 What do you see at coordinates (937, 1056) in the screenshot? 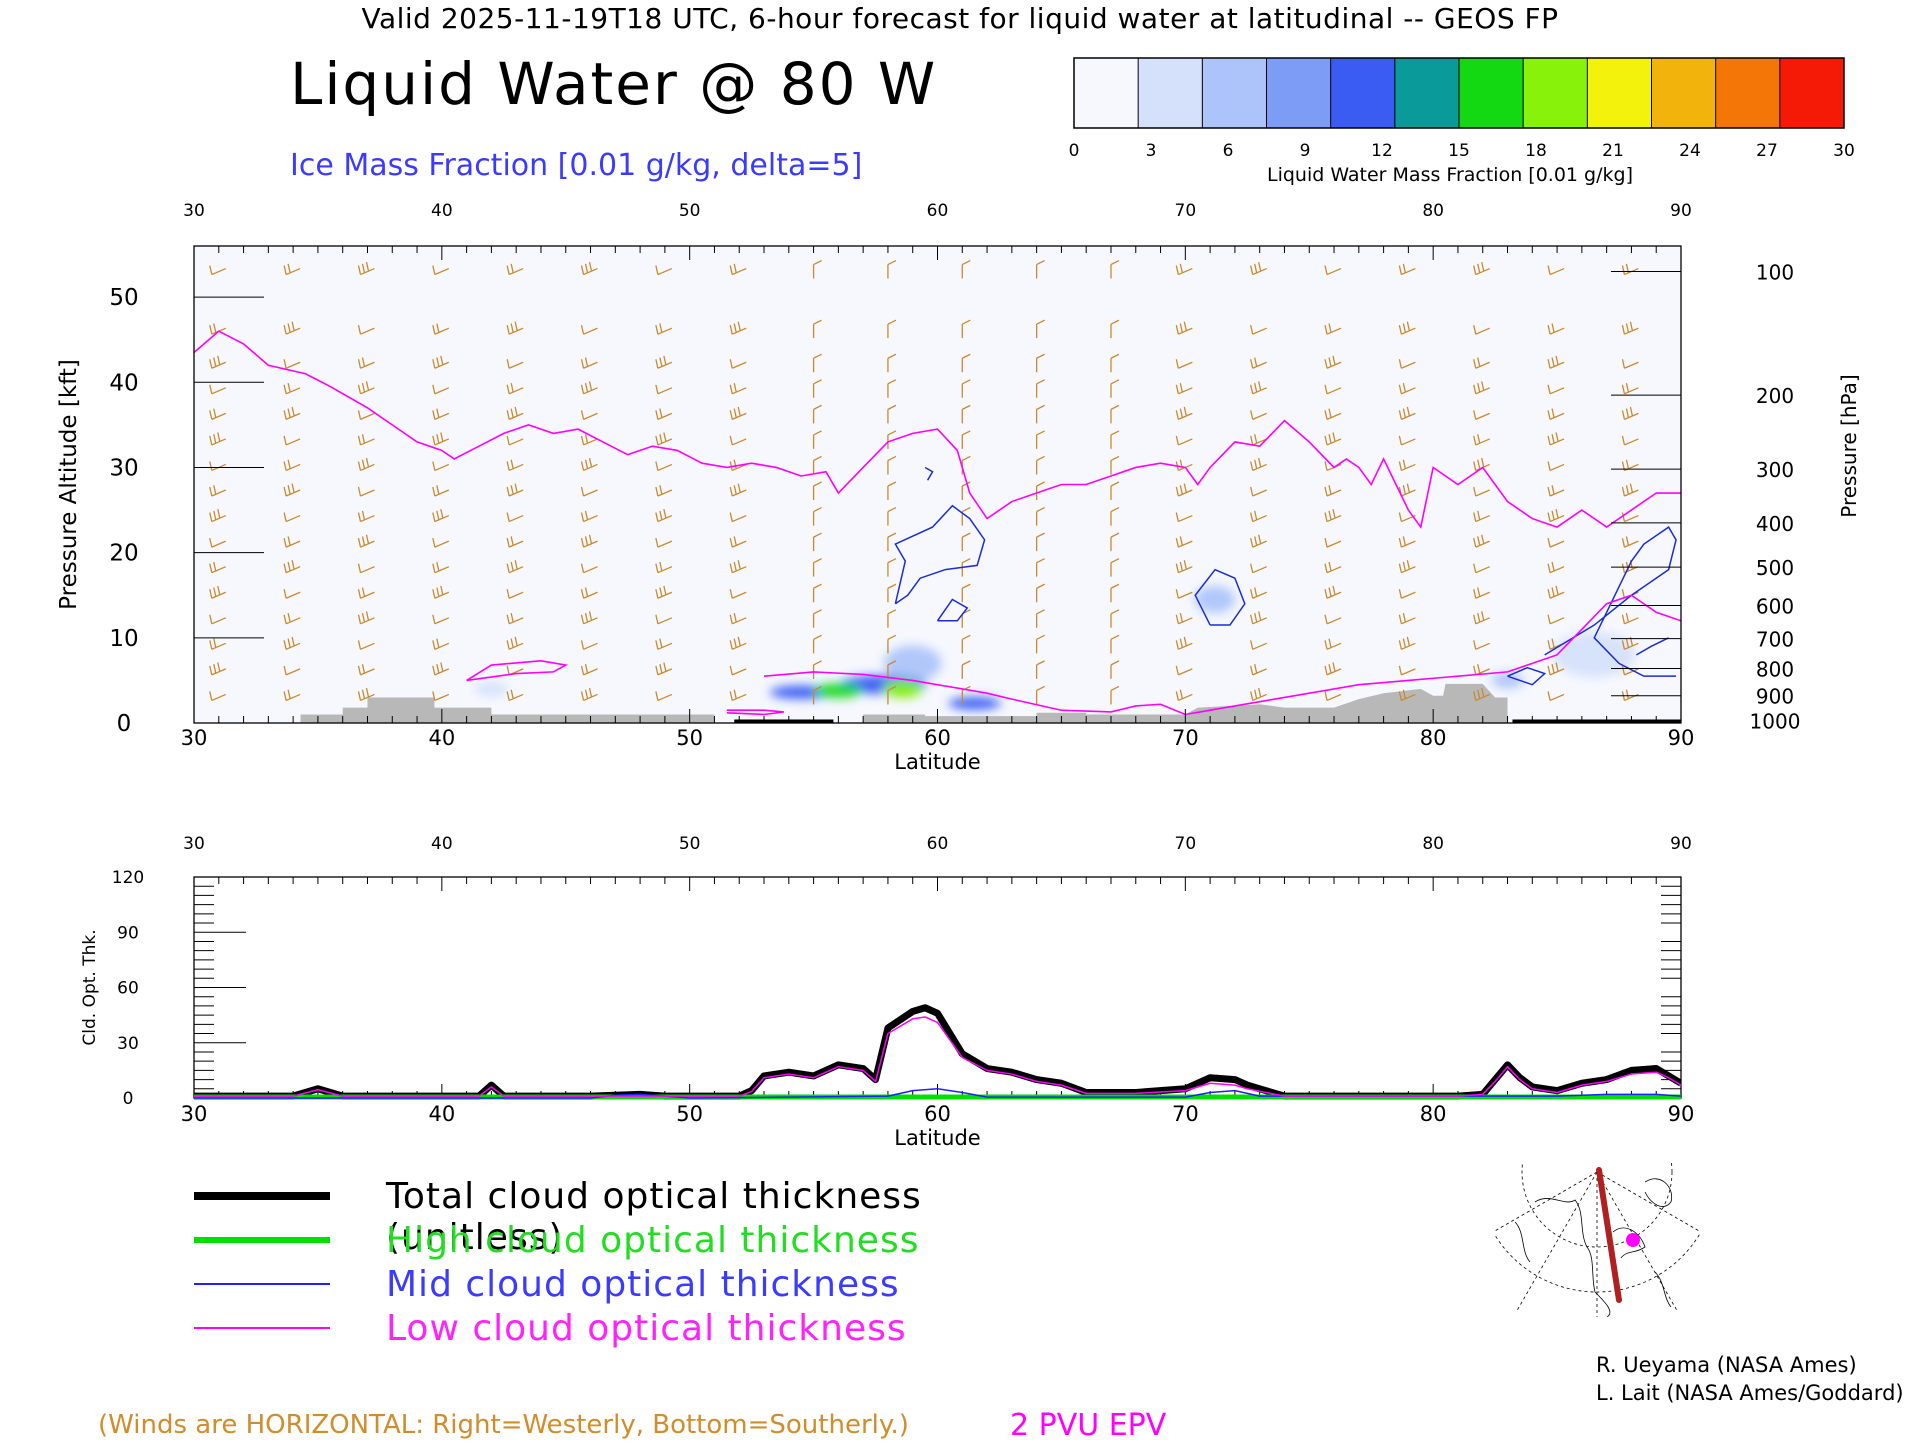
I see `cot-series-line` at bounding box center [937, 1056].